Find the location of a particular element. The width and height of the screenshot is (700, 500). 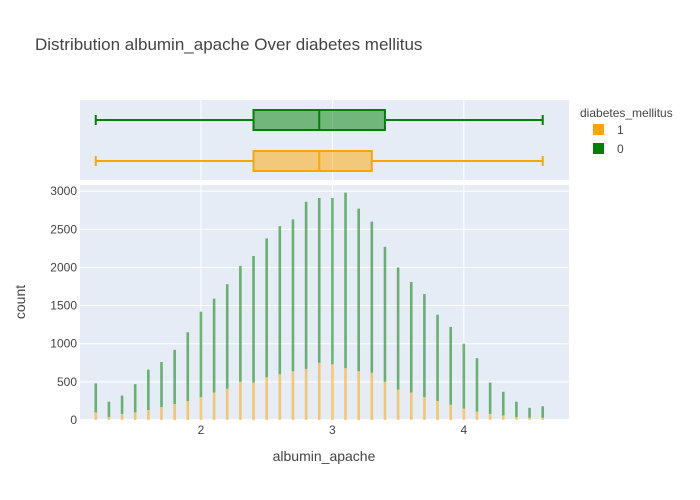

x-tick-label: 3 is located at coordinates (332, 430).